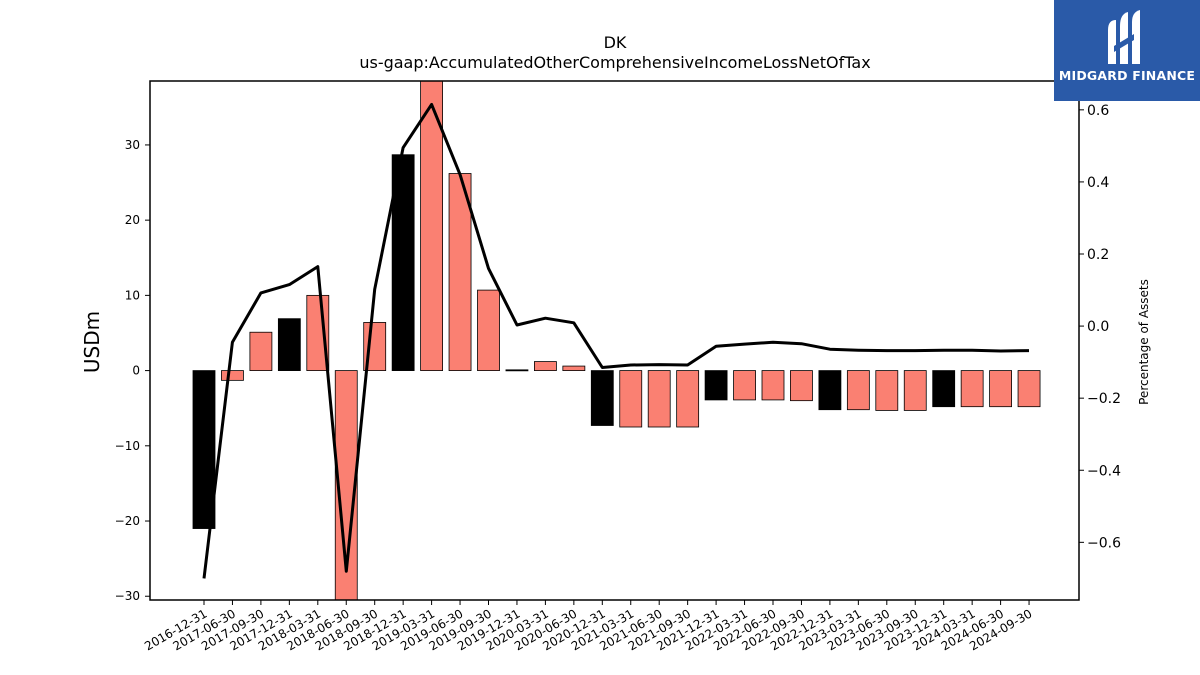 This screenshot has width=1200, height=675. I want to click on y2-tick-label: 0.0, so click(1098, 327).